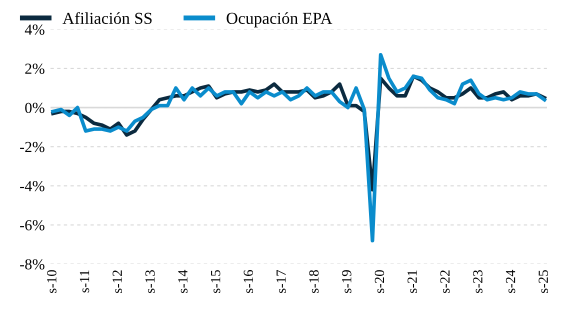 The height and width of the screenshot is (326, 561). I want to click on x-tick-label: s-13, so click(150, 281).